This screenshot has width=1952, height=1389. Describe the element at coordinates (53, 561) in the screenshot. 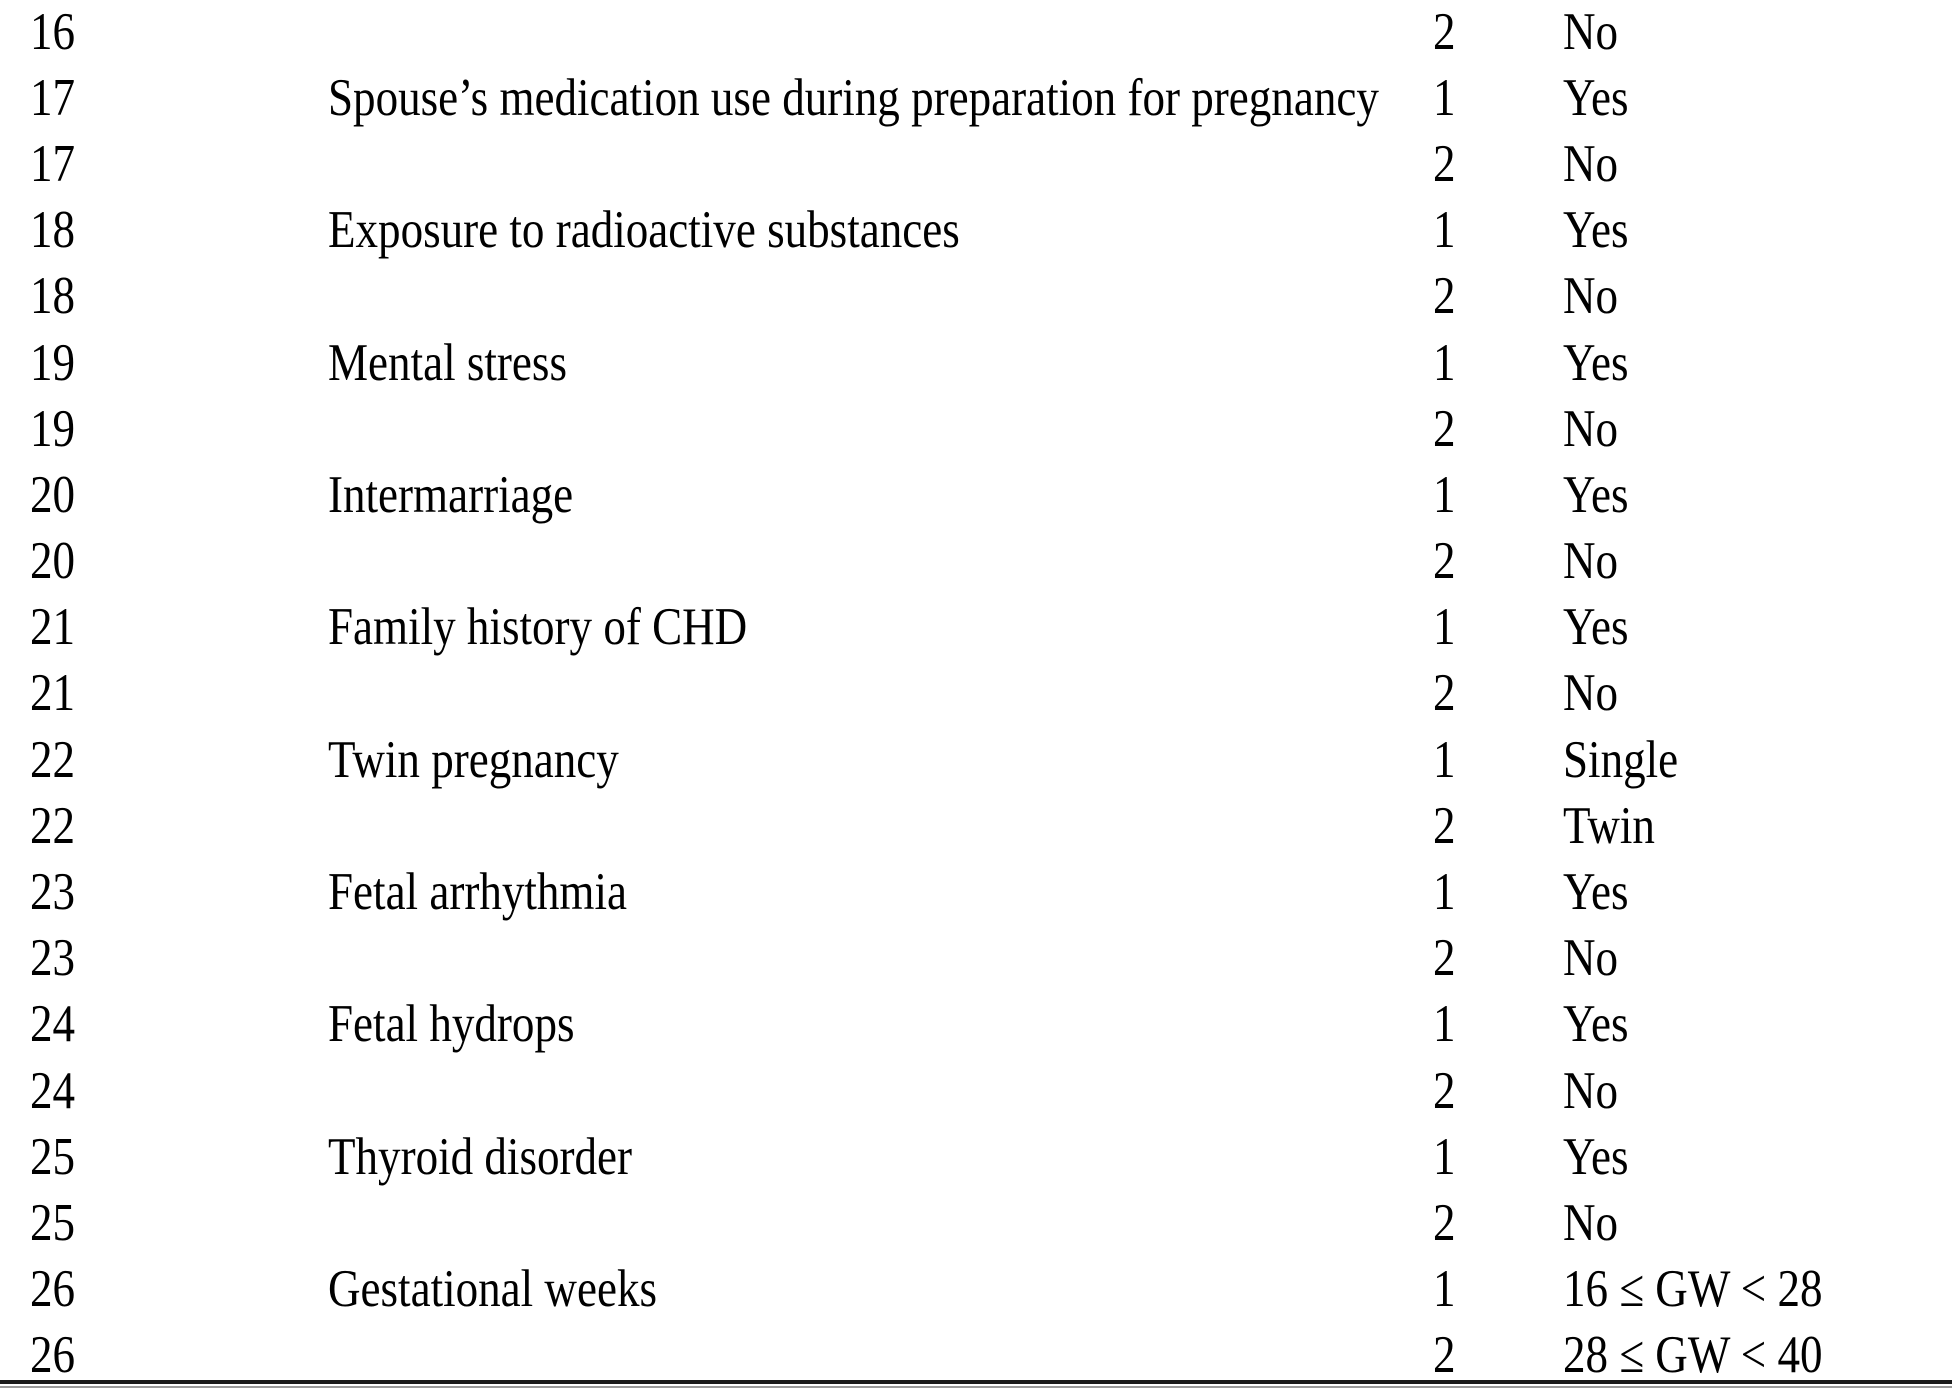

I see `row-number-cell-text: 20` at that location.